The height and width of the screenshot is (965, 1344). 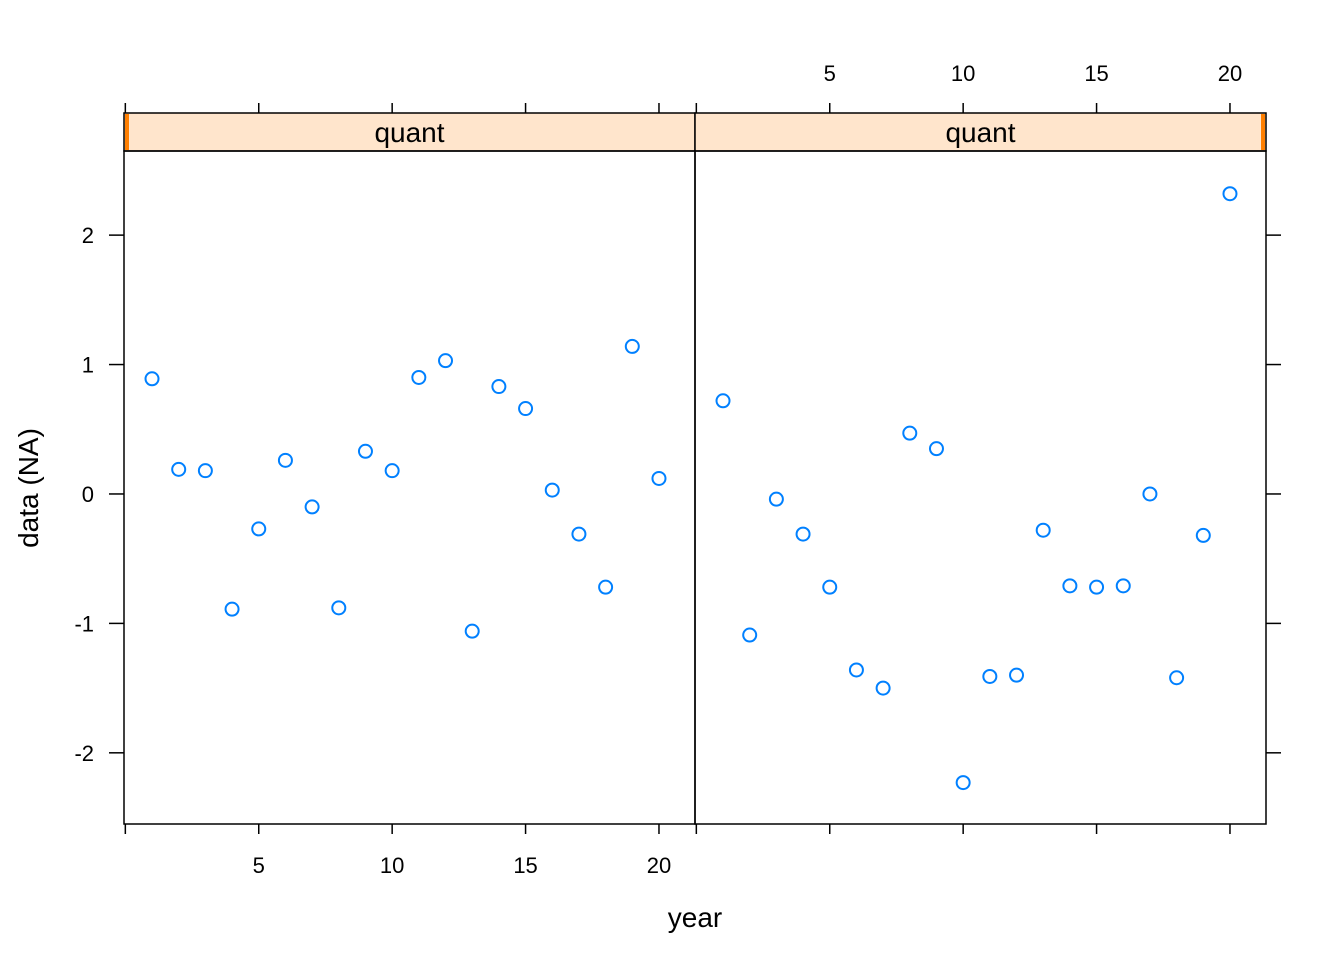 What do you see at coordinates (84, 753) in the screenshot?
I see `y-tick-label: -2` at bounding box center [84, 753].